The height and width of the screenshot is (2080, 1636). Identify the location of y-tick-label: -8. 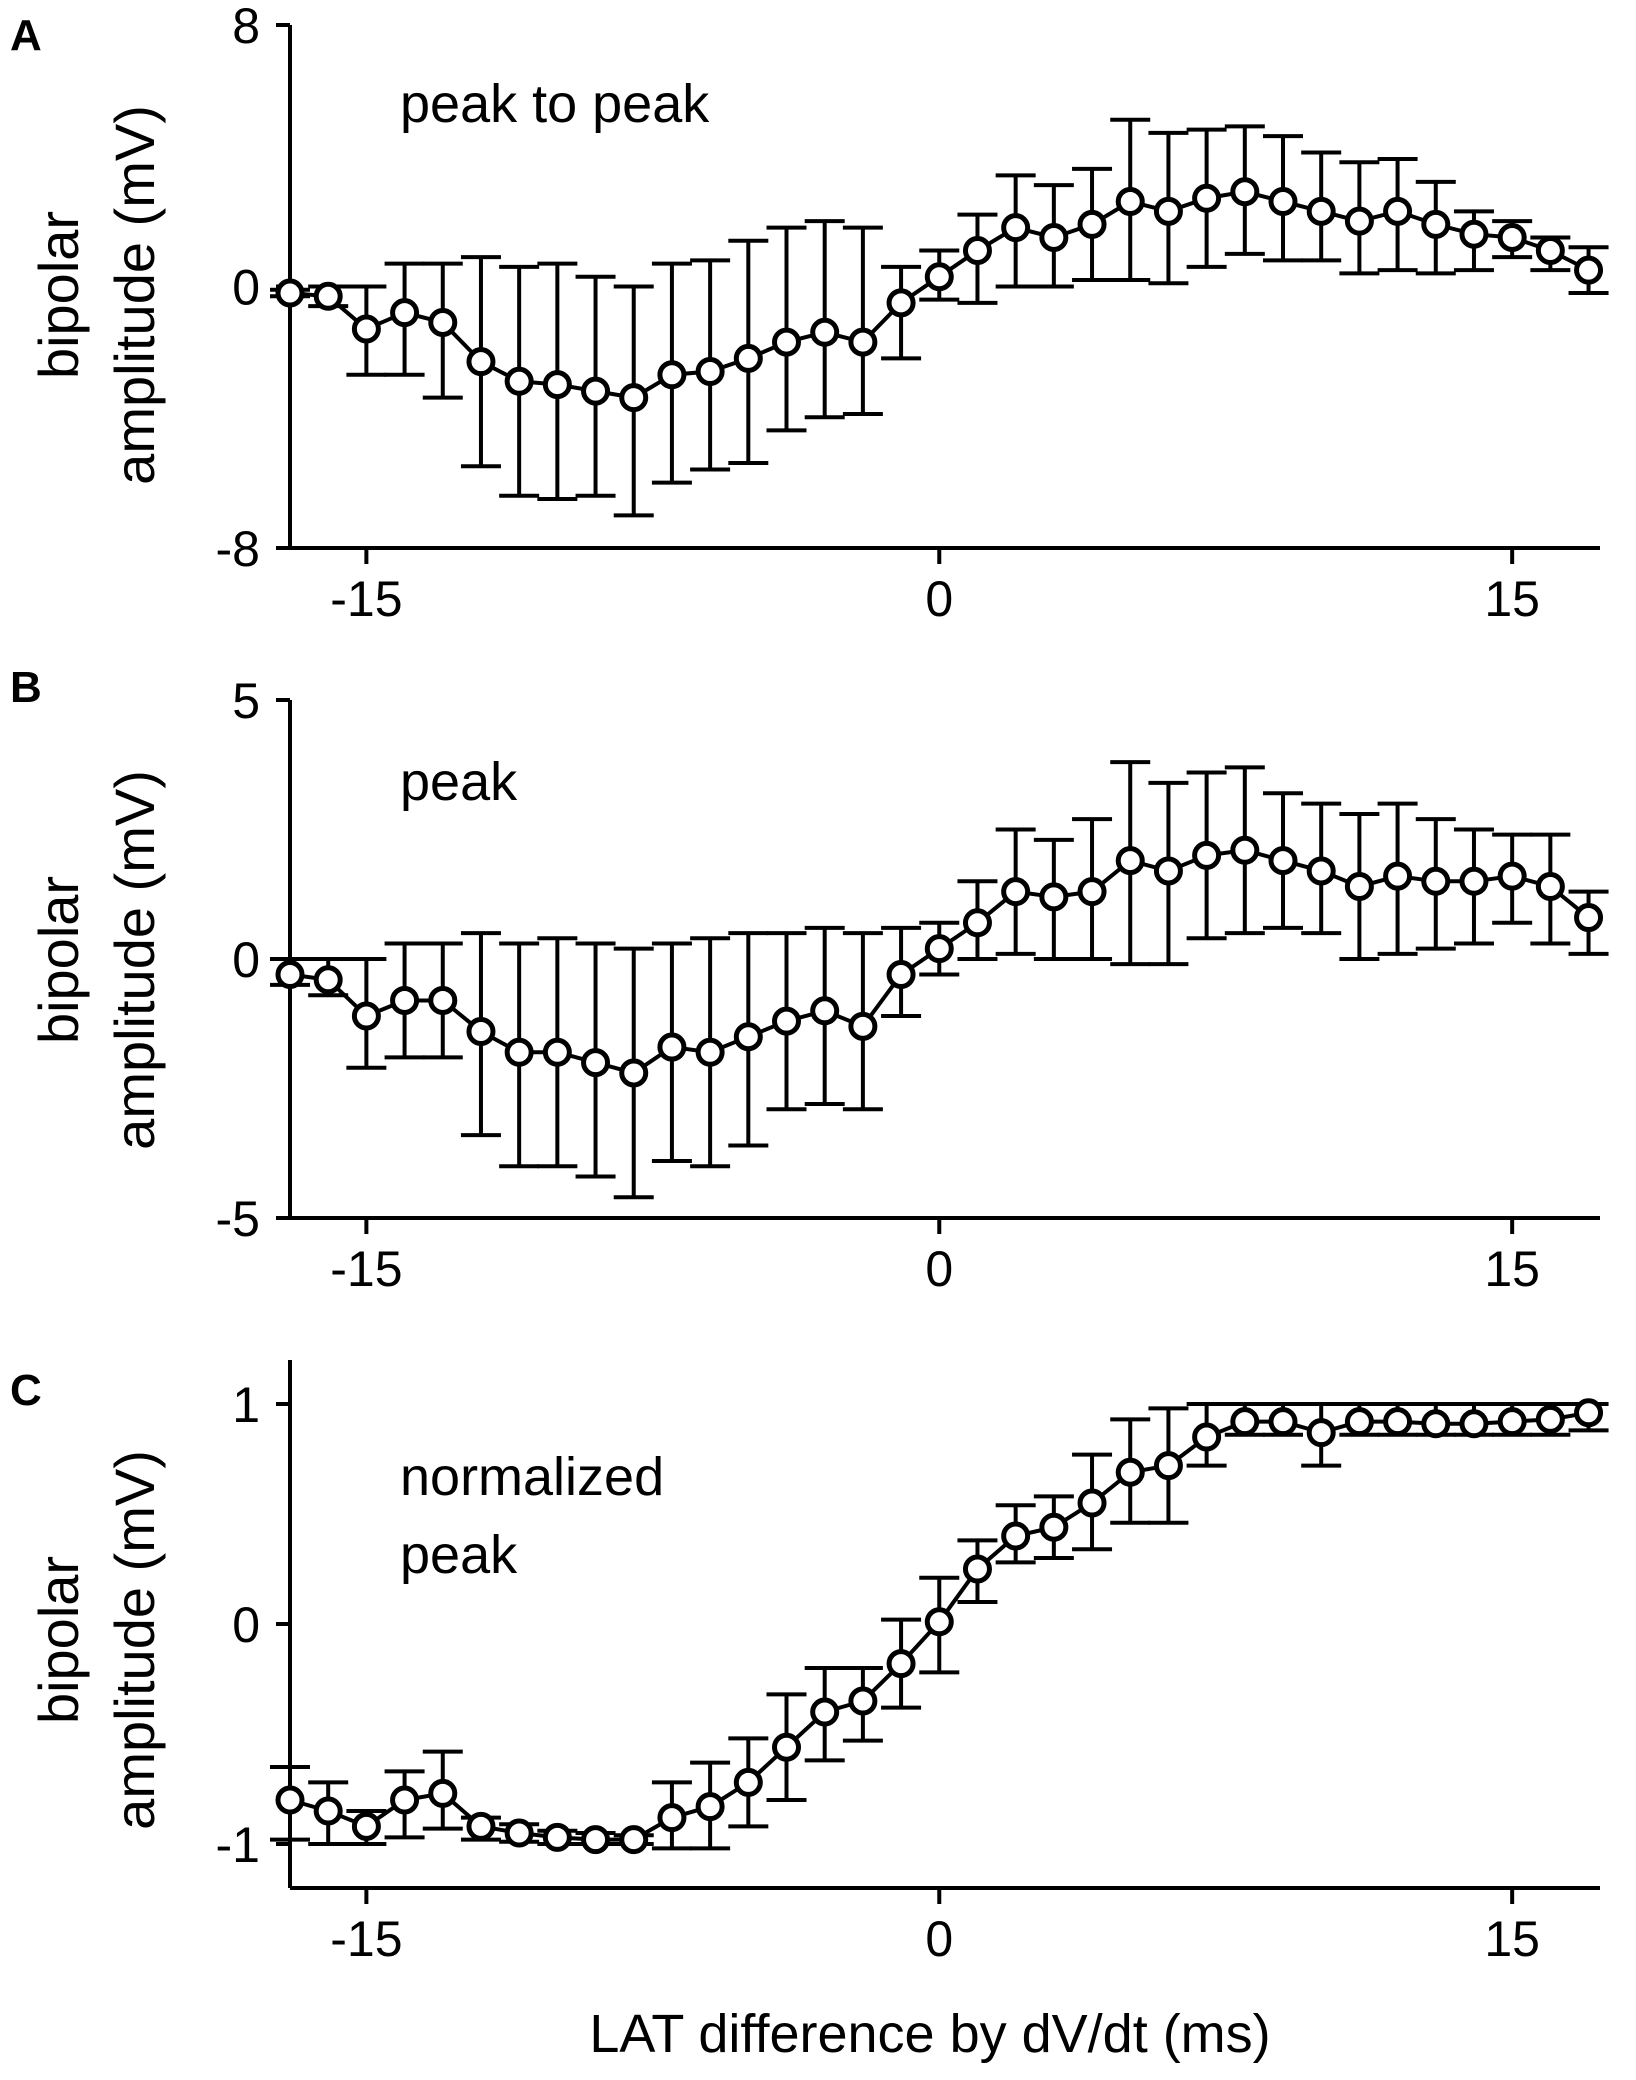
(238, 549).